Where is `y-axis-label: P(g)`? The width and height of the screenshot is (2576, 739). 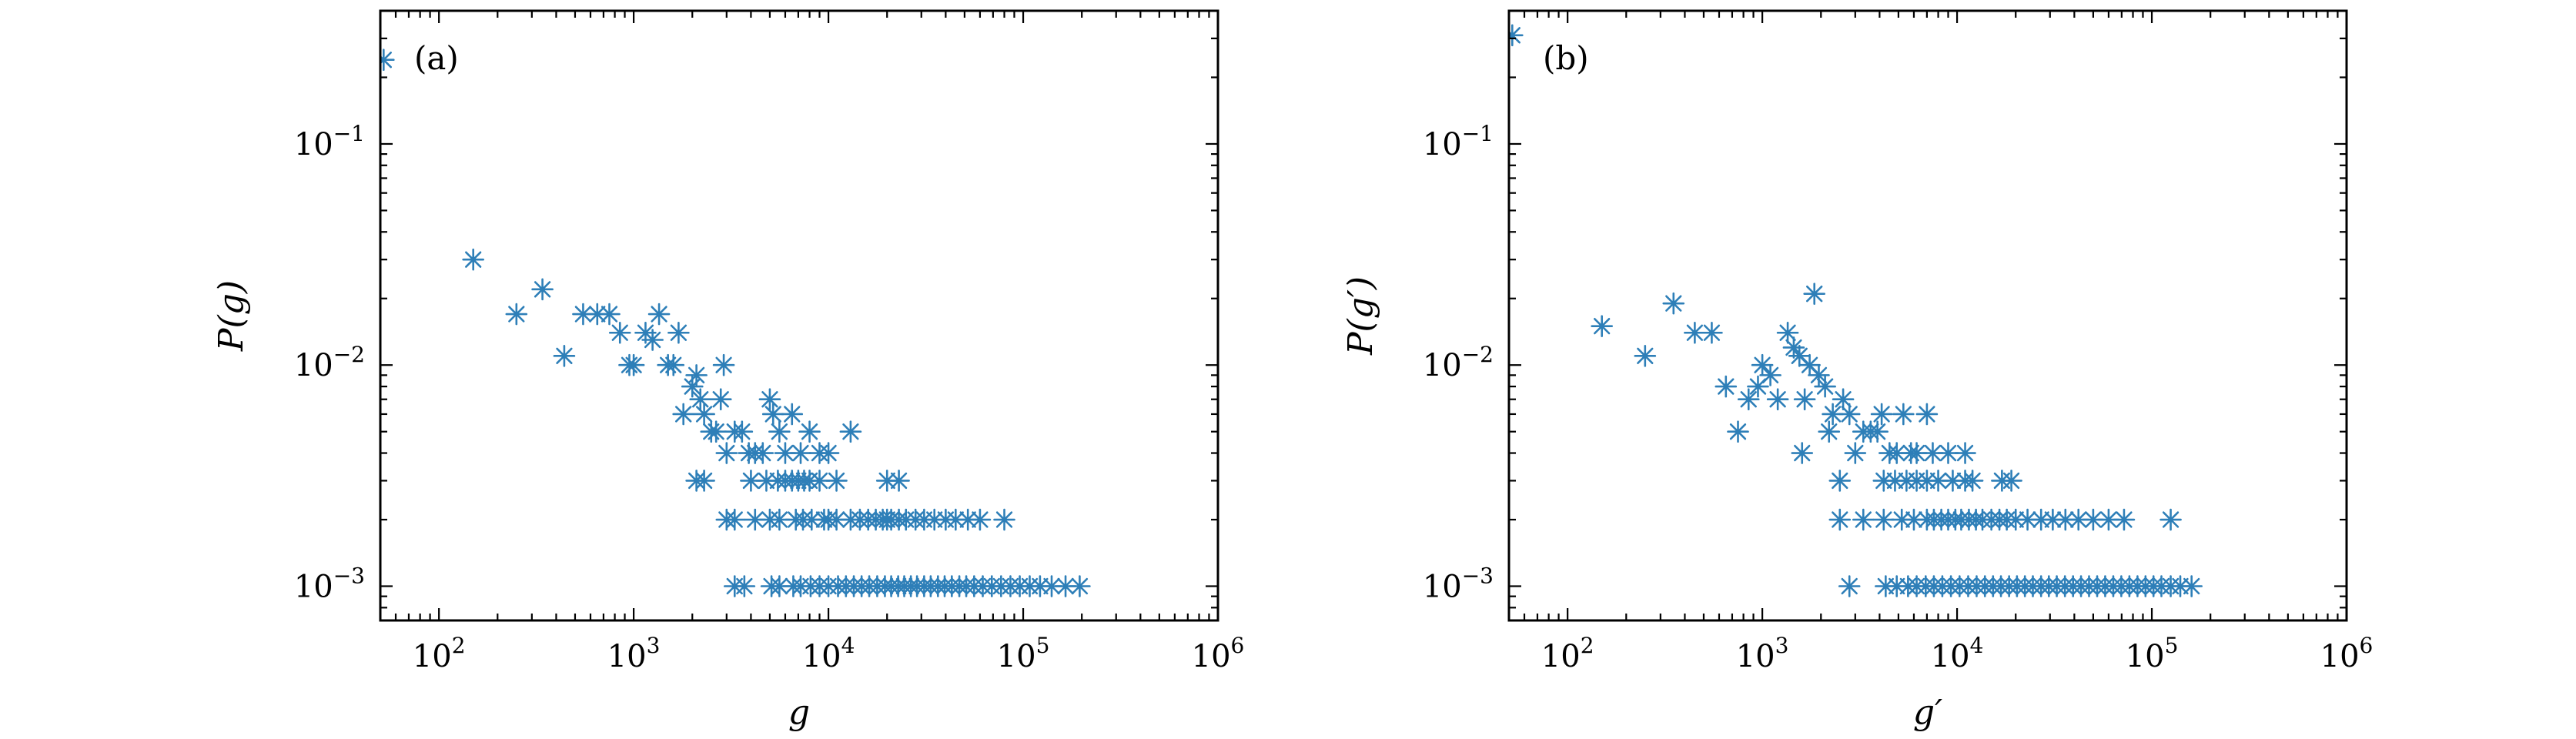
y-axis-label: P(g) is located at coordinates (232, 316).